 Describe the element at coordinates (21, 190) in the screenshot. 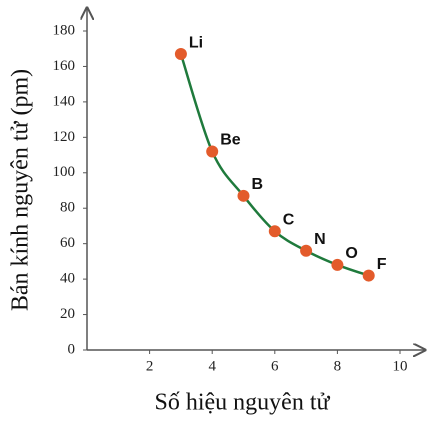

I see `y-axis-title: Bán kính nguyên tử (pm)` at that location.